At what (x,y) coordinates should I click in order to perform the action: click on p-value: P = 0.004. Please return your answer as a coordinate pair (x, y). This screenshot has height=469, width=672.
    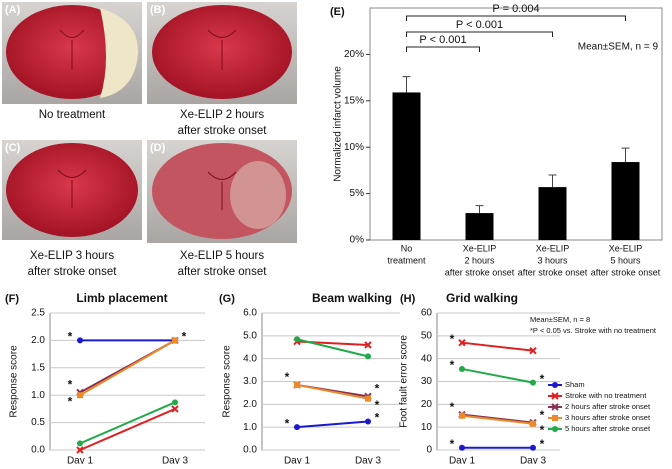
    Looking at the image, I should click on (515, 9).